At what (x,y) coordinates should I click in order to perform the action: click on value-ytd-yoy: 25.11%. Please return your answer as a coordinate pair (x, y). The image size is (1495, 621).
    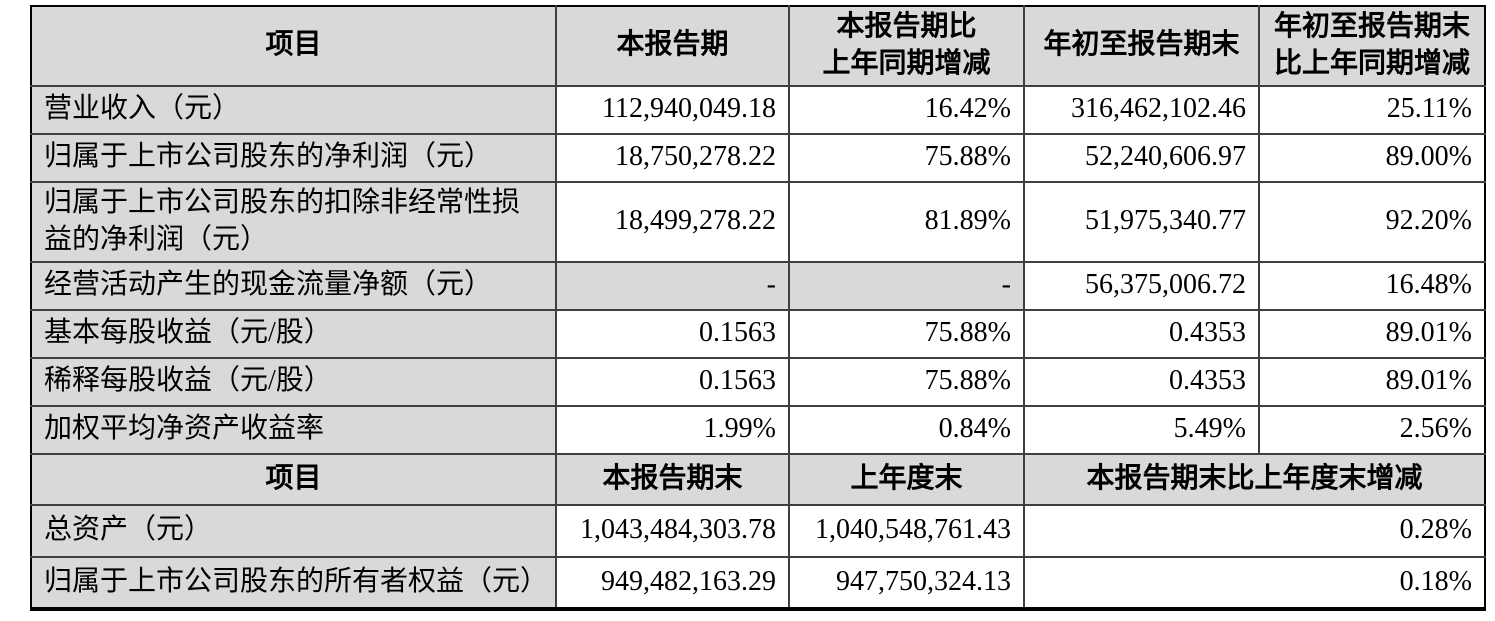
    Looking at the image, I should click on (1372, 109).